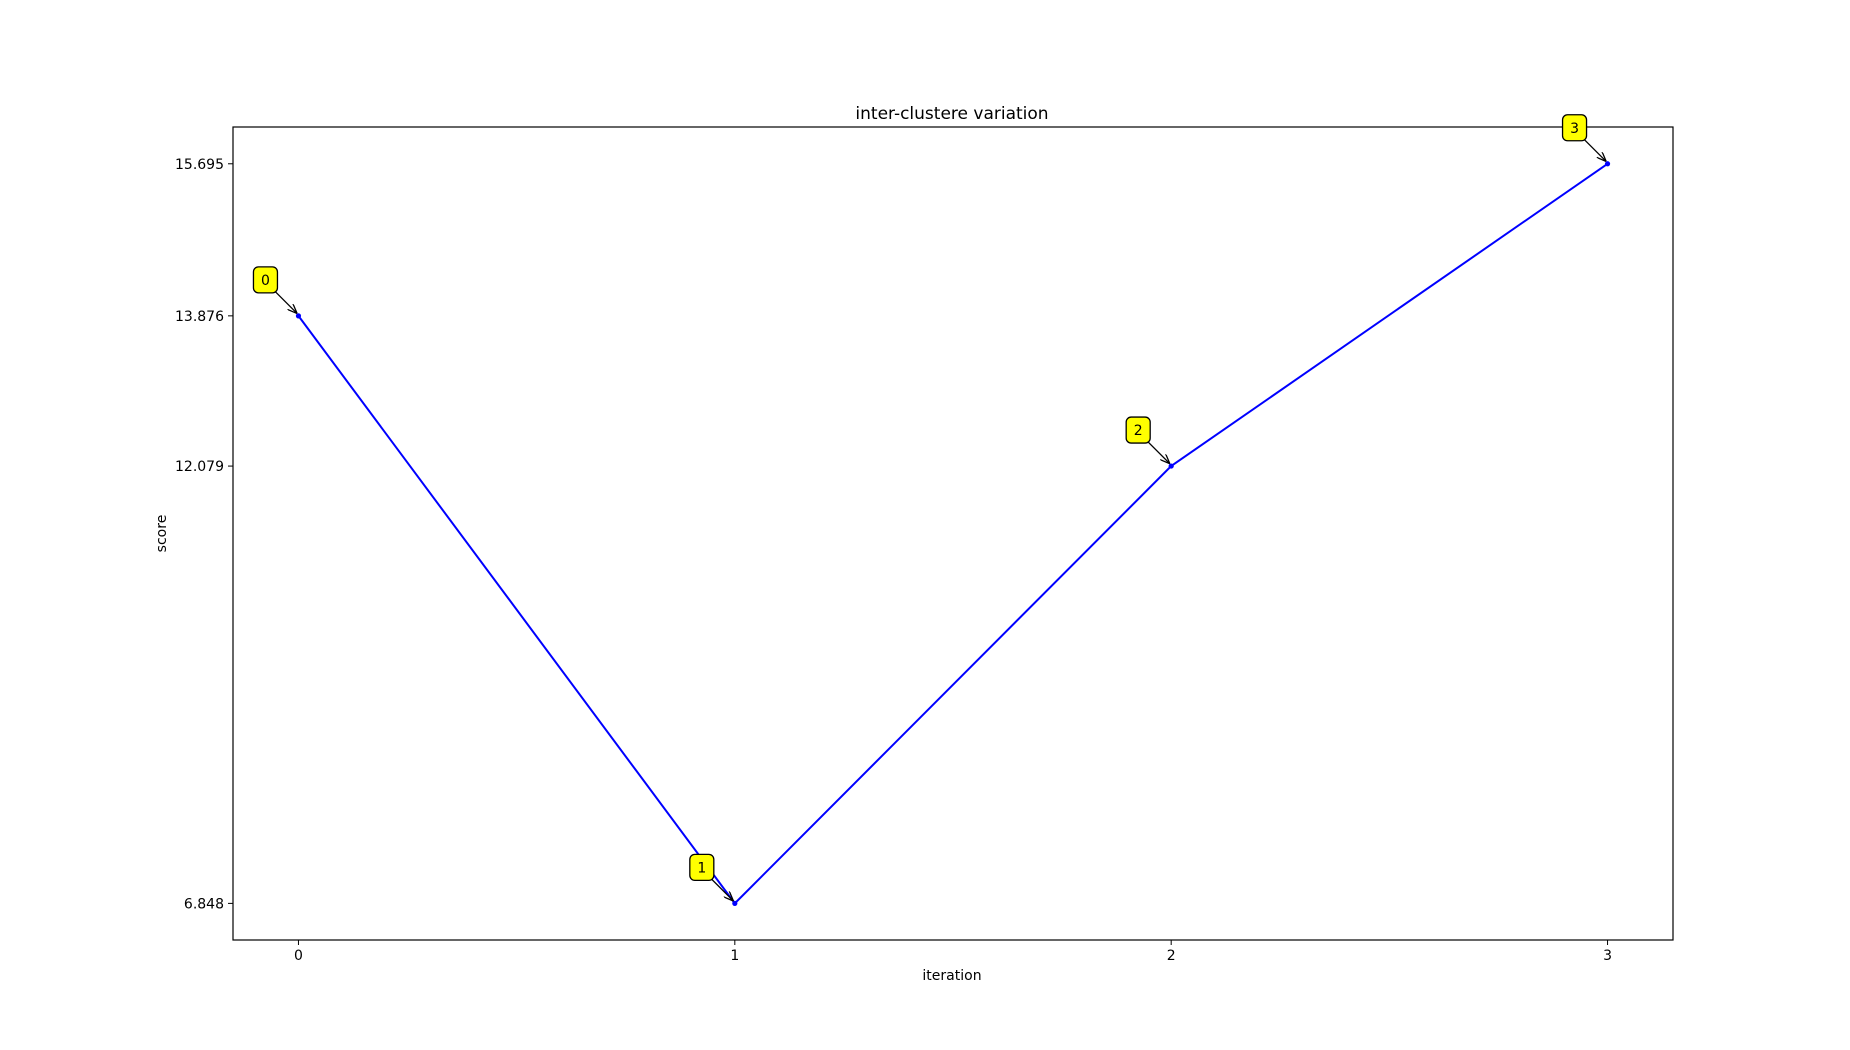 The image size is (1850, 1050). I want to click on x-tick-label: 3, so click(1607, 956).